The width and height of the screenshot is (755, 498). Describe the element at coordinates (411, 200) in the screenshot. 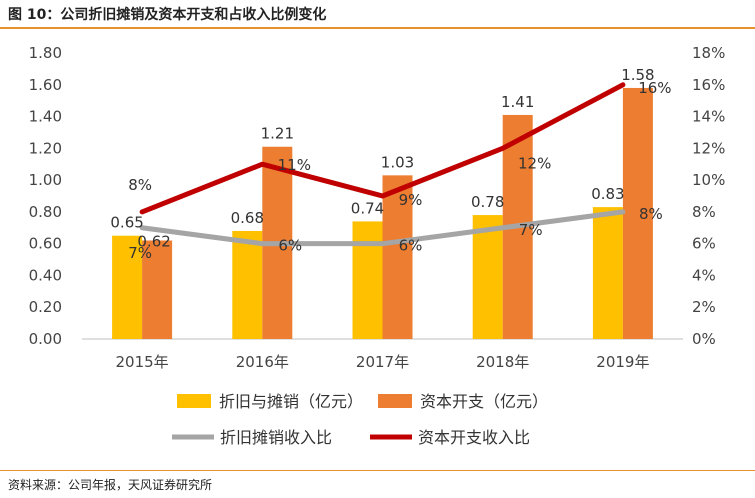

I see `label-capex-ratio: 9%` at that location.